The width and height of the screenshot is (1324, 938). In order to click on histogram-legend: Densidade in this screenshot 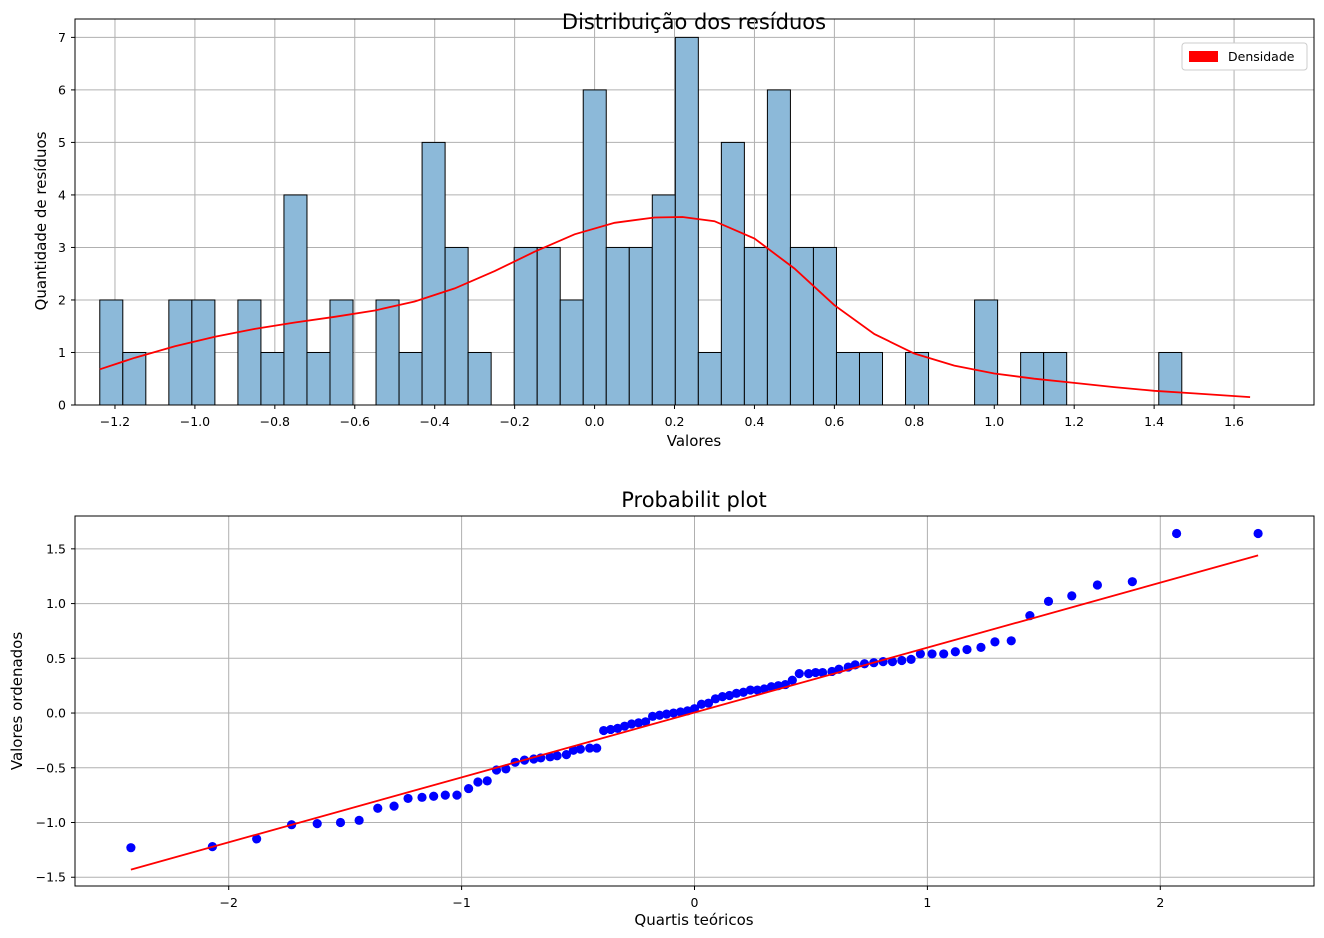, I will do `click(1244, 56)`.